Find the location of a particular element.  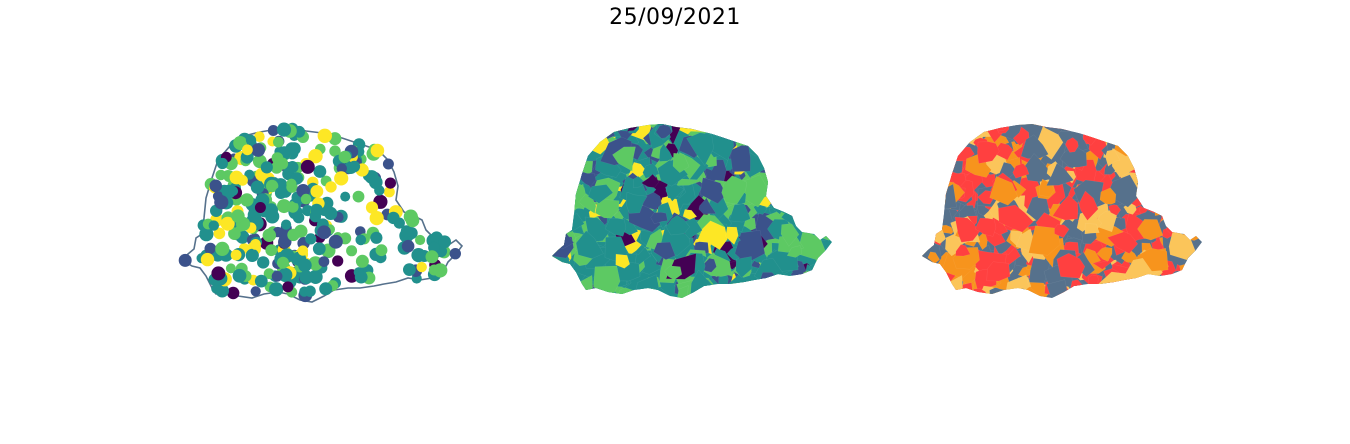

point-map-panel is located at coordinates (320, 212).